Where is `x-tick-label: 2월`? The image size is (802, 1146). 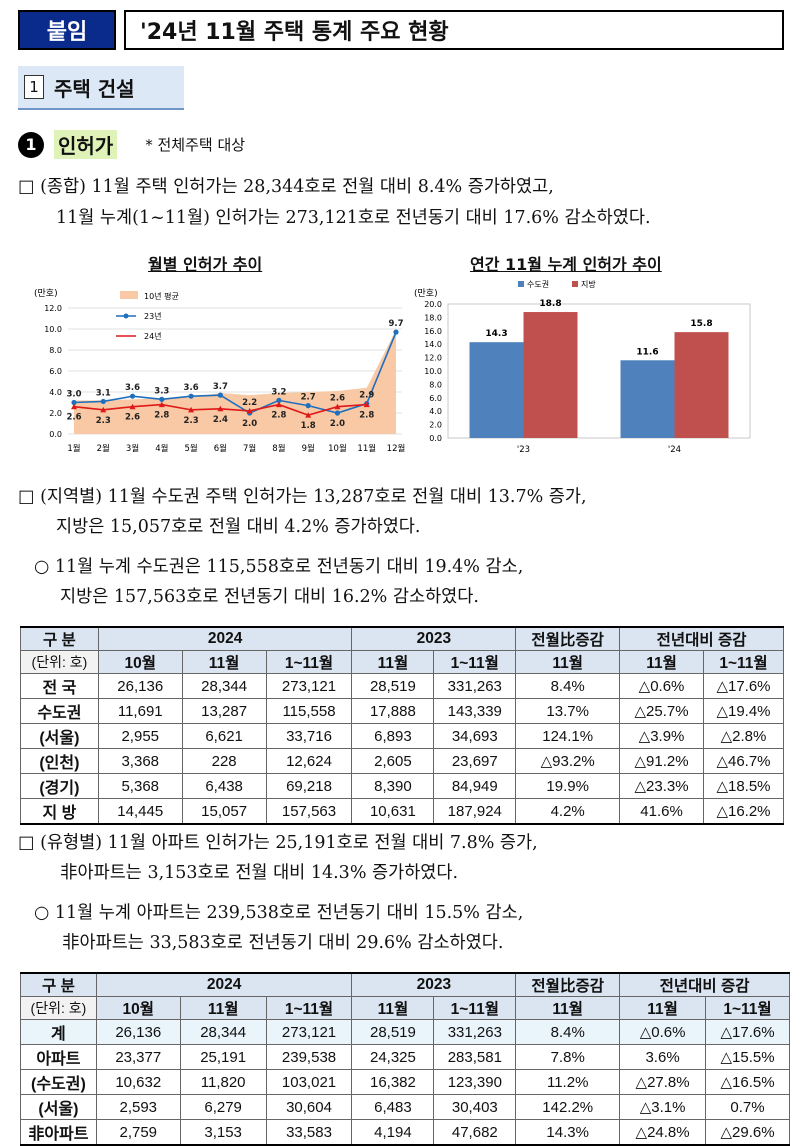 x-tick-label: 2월 is located at coordinates (103, 448).